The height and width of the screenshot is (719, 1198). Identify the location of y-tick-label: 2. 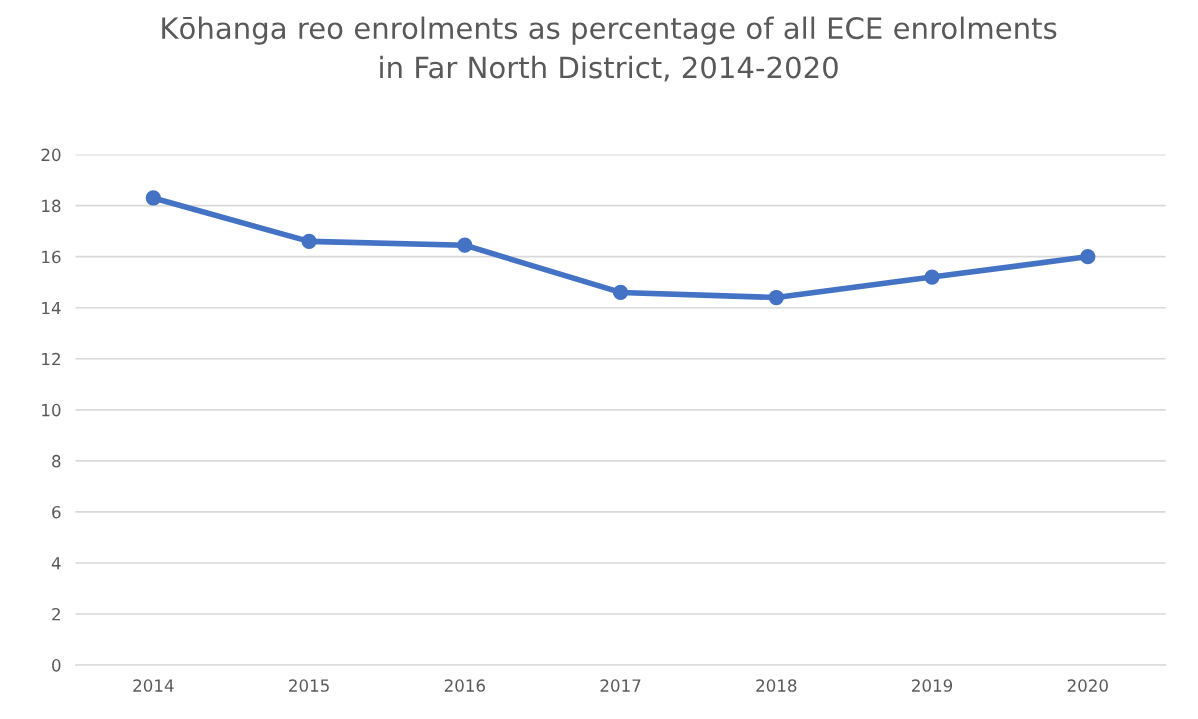
(56, 614).